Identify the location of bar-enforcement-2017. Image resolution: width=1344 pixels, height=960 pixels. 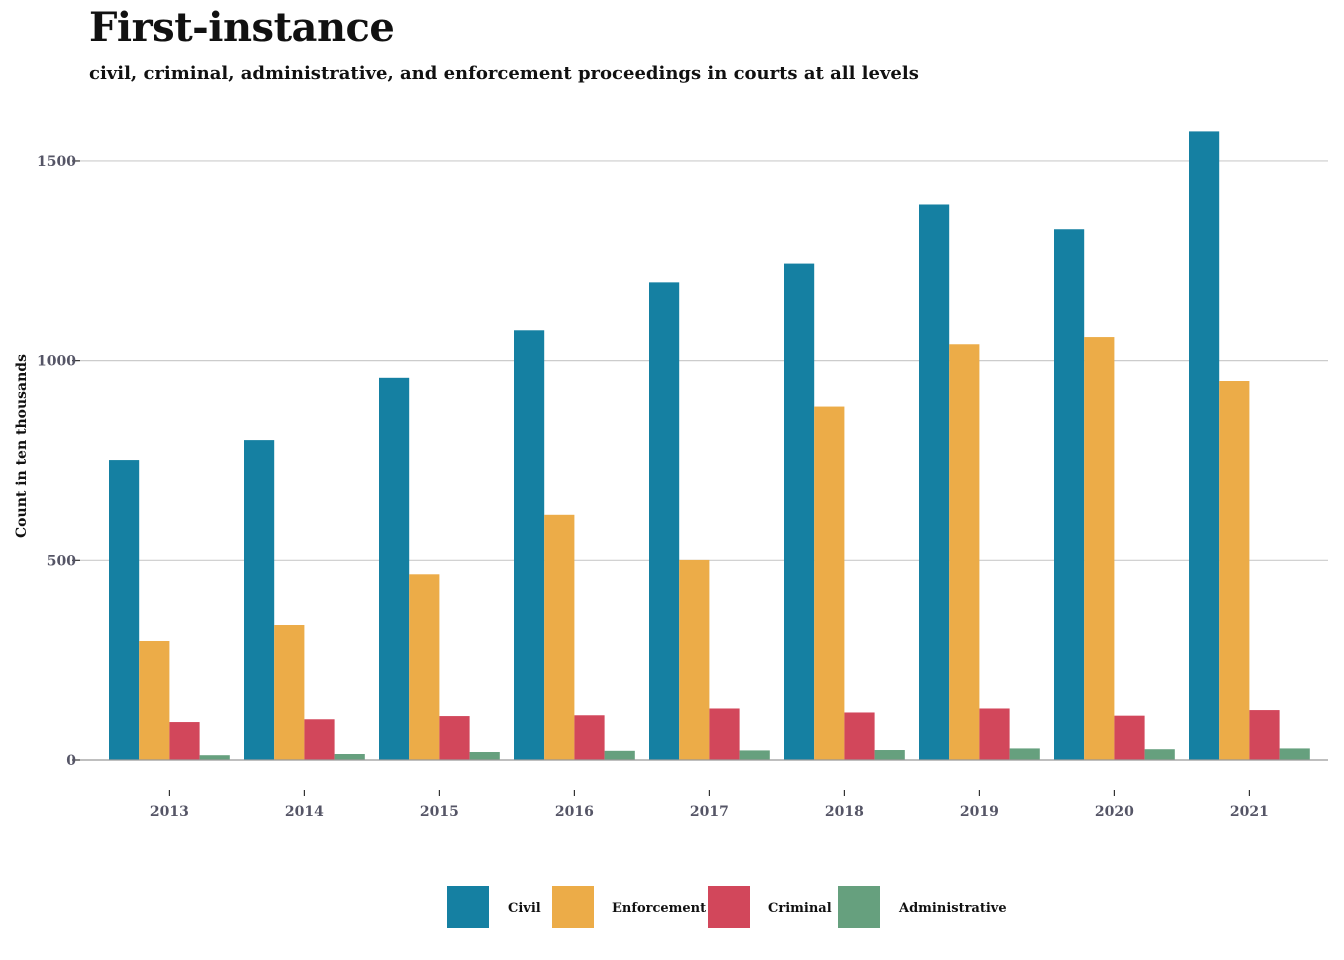
(694, 659).